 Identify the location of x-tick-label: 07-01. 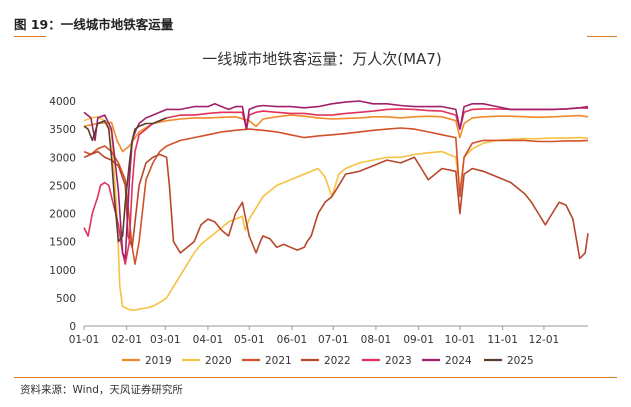
(333, 340).